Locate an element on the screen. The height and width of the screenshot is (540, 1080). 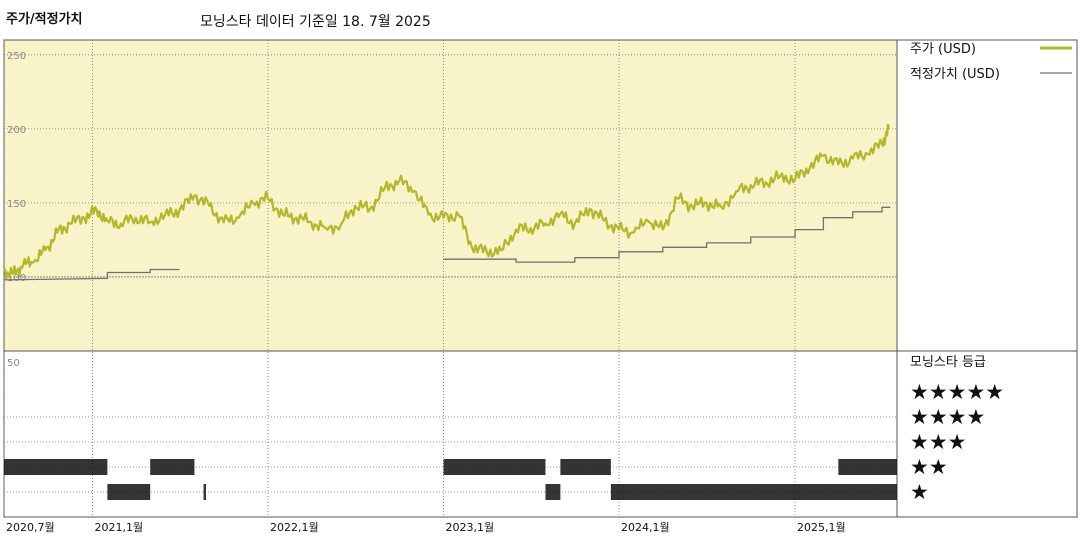
legend-frame is located at coordinates (987, 278).